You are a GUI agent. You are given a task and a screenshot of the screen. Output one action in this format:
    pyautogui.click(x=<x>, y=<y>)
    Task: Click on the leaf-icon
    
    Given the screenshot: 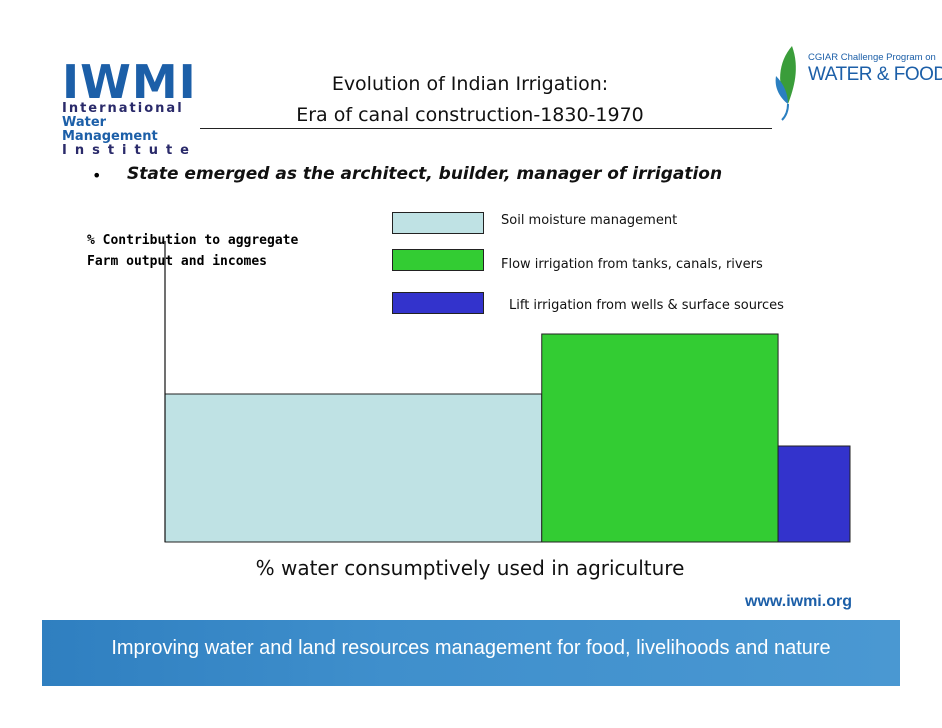 What is the action you would take?
    pyautogui.click(x=785, y=83)
    